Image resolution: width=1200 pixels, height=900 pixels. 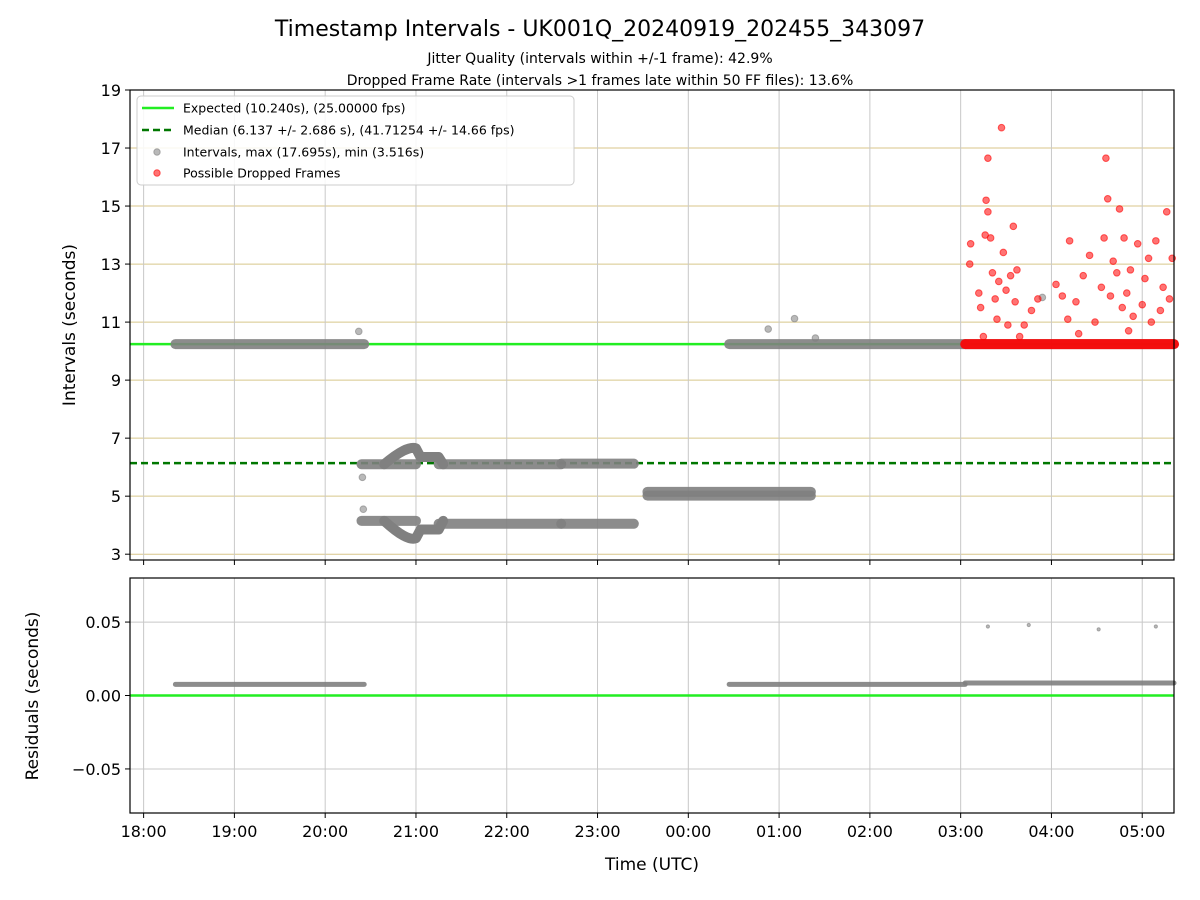 What do you see at coordinates (651, 865) in the screenshot?
I see `x-axis-label: Time (UTC)` at bounding box center [651, 865].